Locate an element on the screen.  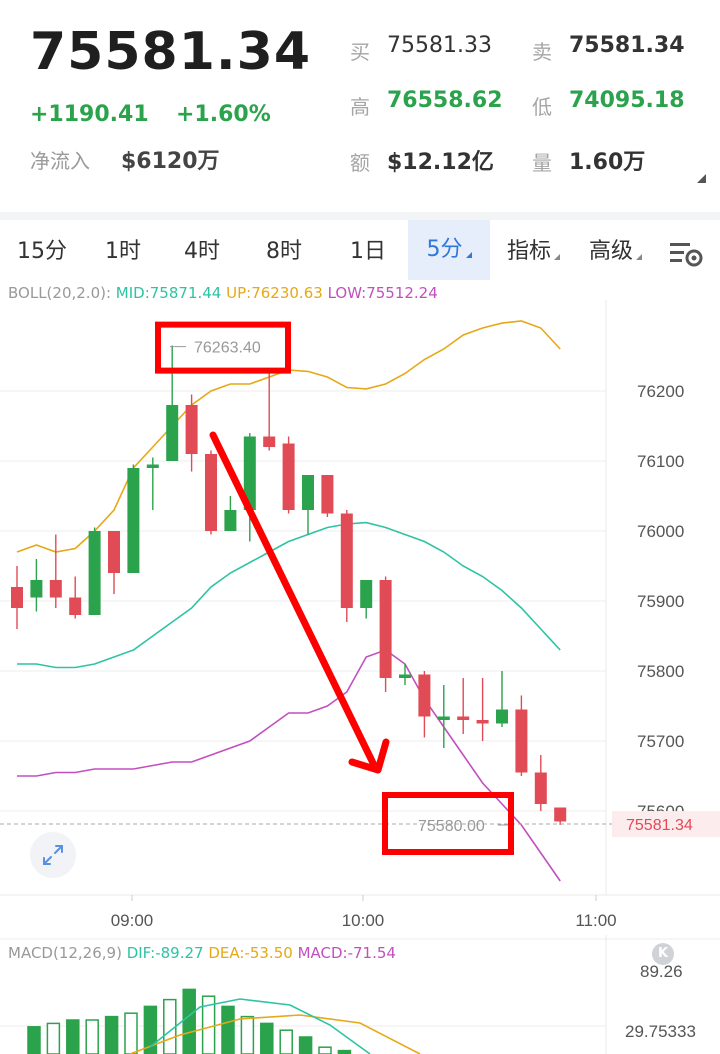
y-tick-label: 75700 is located at coordinates (660, 741).